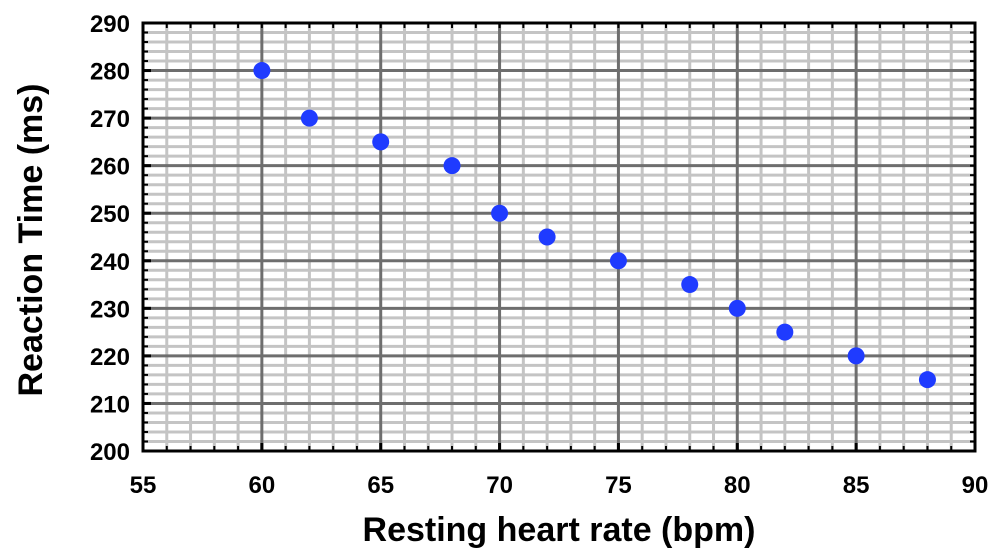 The image size is (1000, 555). Describe the element at coordinates (143, 485) in the screenshot. I see `x-tick-label: 55` at that location.